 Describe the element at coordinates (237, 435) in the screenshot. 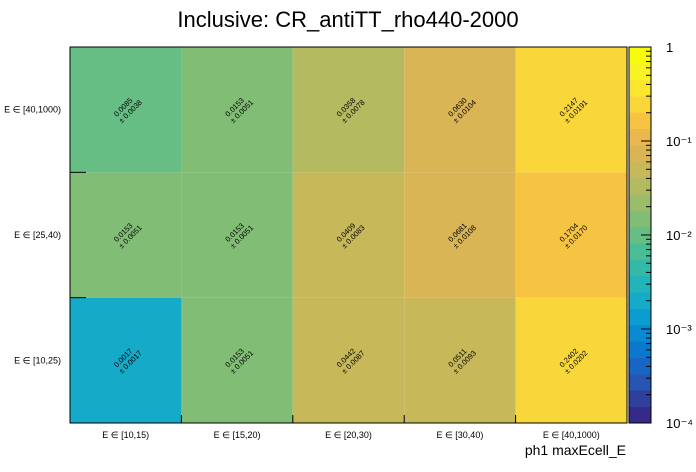

I see `x-tick-label: E ∈ [15,20)` at that location.